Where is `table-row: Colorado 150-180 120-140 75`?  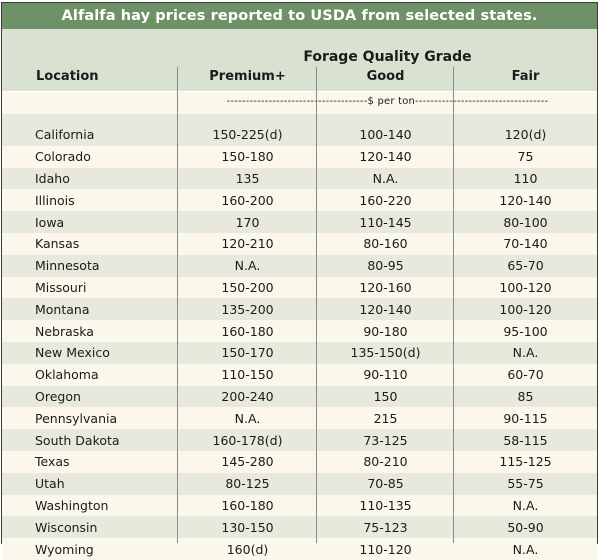
table-row: Colorado 150-180 120-140 75 is located at coordinates (299, 156).